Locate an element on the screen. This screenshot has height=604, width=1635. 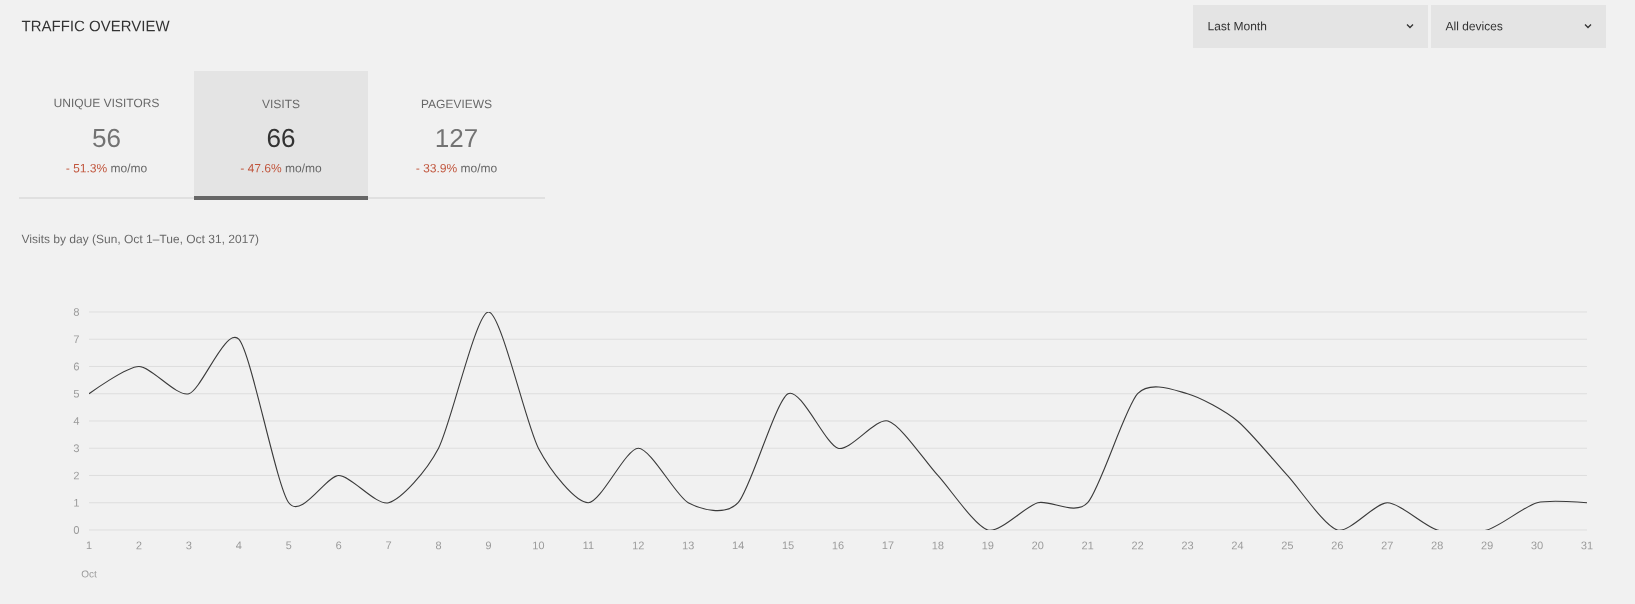
text: 66 is located at coordinates (281, 138).